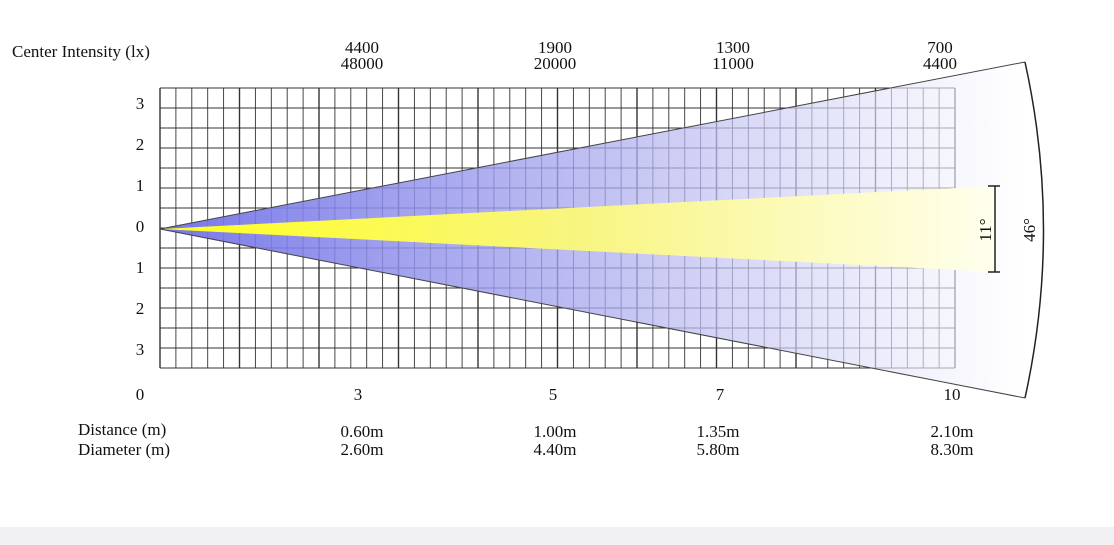  Describe the element at coordinates (952, 449) in the screenshot. I see `diameter-value: 8.30m` at that location.